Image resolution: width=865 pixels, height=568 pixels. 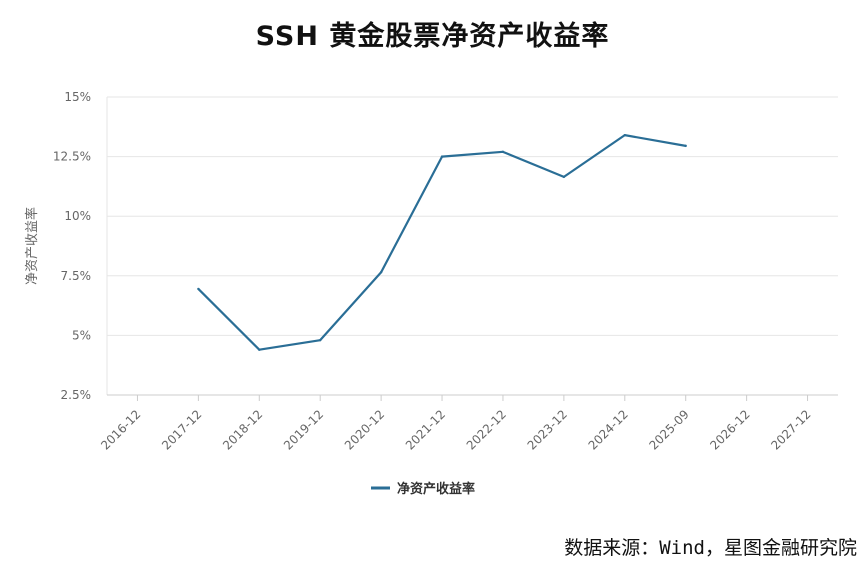 I want to click on legend-label: 净资产收益率, so click(x=436, y=489).